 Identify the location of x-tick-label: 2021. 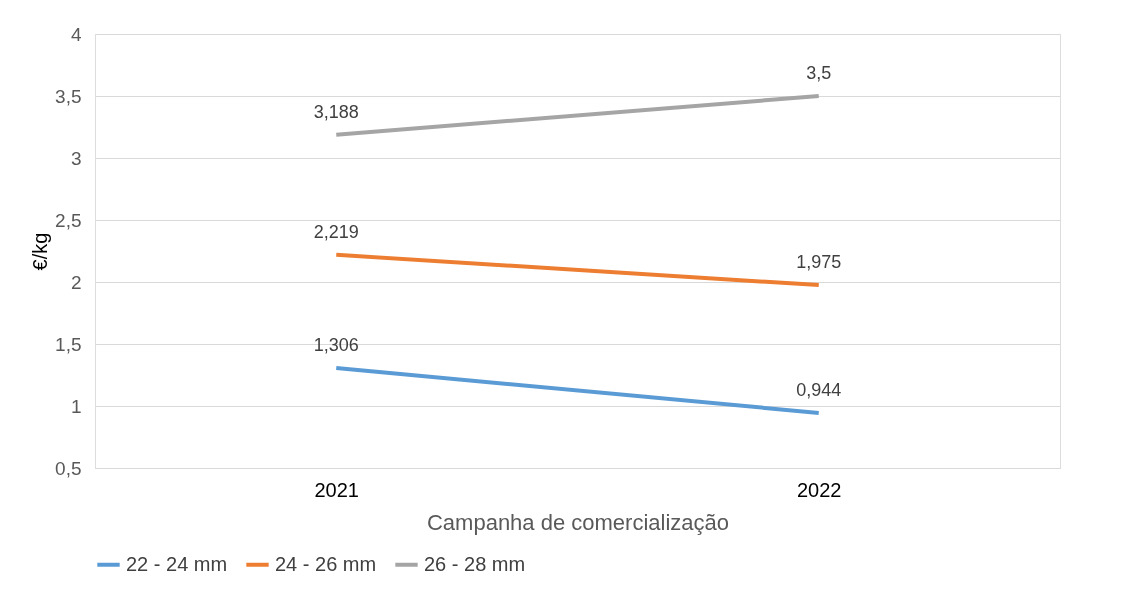
(336, 489).